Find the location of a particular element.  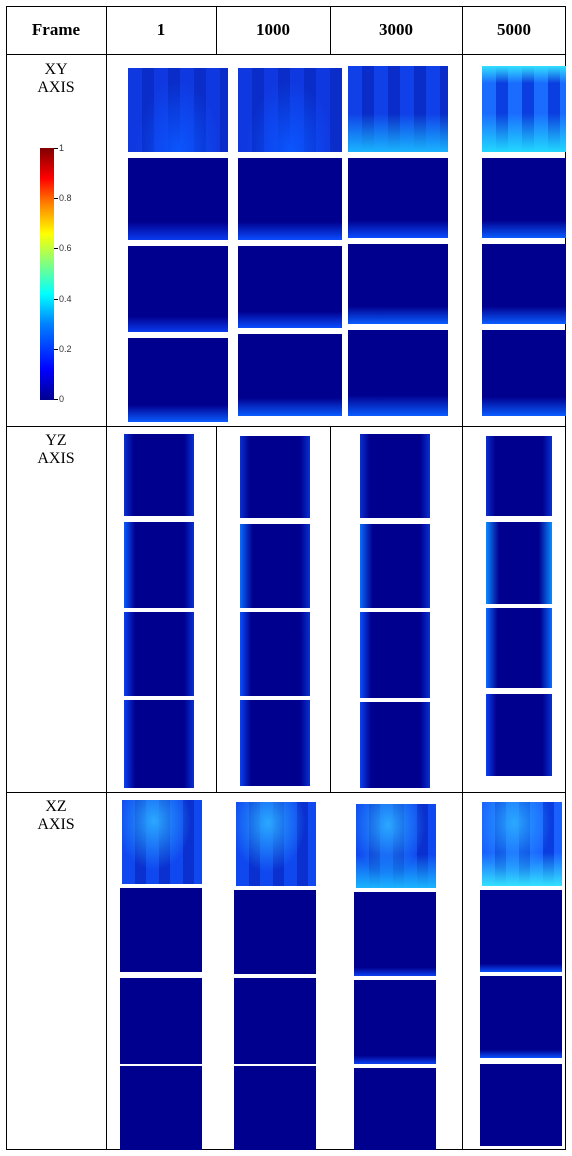

colorbar-label: 0.6 is located at coordinates (65, 248).